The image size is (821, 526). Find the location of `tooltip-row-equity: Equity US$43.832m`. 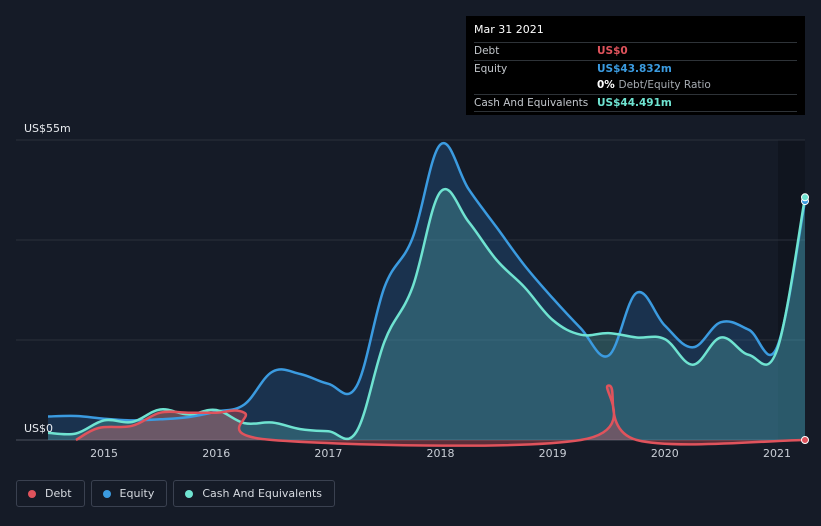

tooltip-row-equity: Equity US$43.832m is located at coordinates (635, 68).